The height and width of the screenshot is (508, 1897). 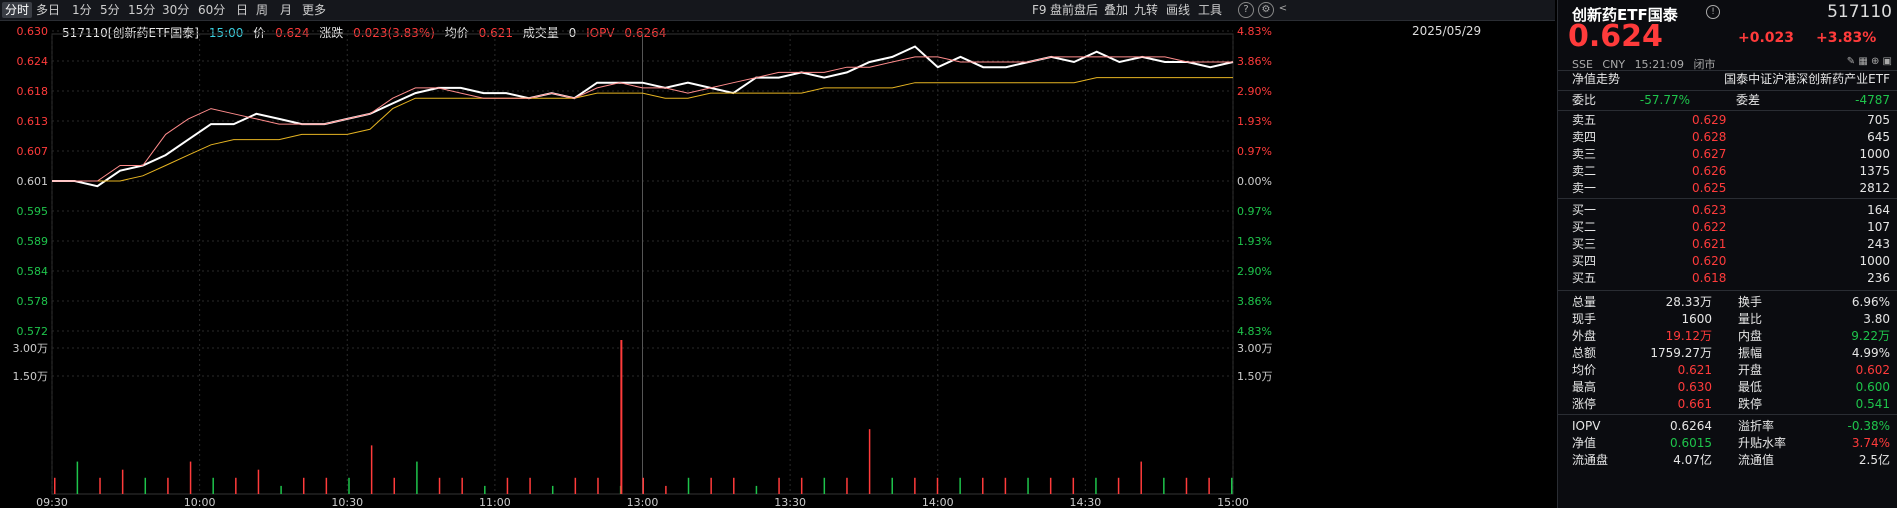 What do you see at coordinates (1233, 502) in the screenshot?
I see `x-tick-label: 15:00` at bounding box center [1233, 502].